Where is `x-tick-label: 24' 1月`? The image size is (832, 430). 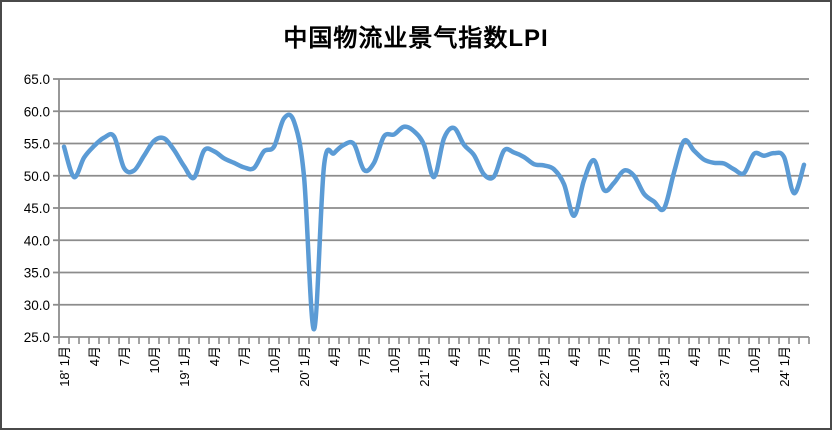
x-tick-label: 24' 1月 is located at coordinates (784, 366).